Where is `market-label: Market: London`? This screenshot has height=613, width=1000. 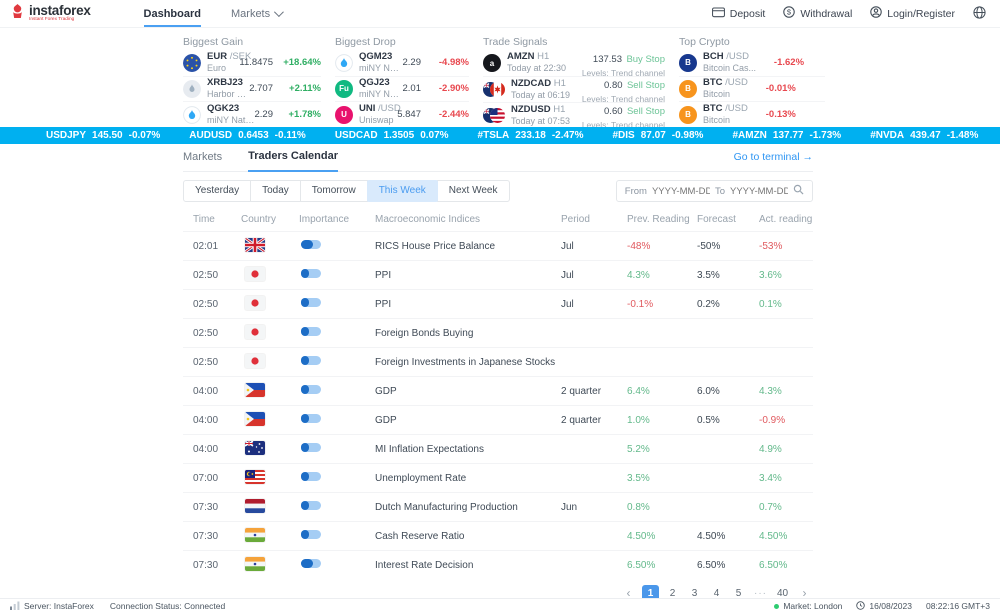
market-label: Market: London is located at coordinates (813, 606).